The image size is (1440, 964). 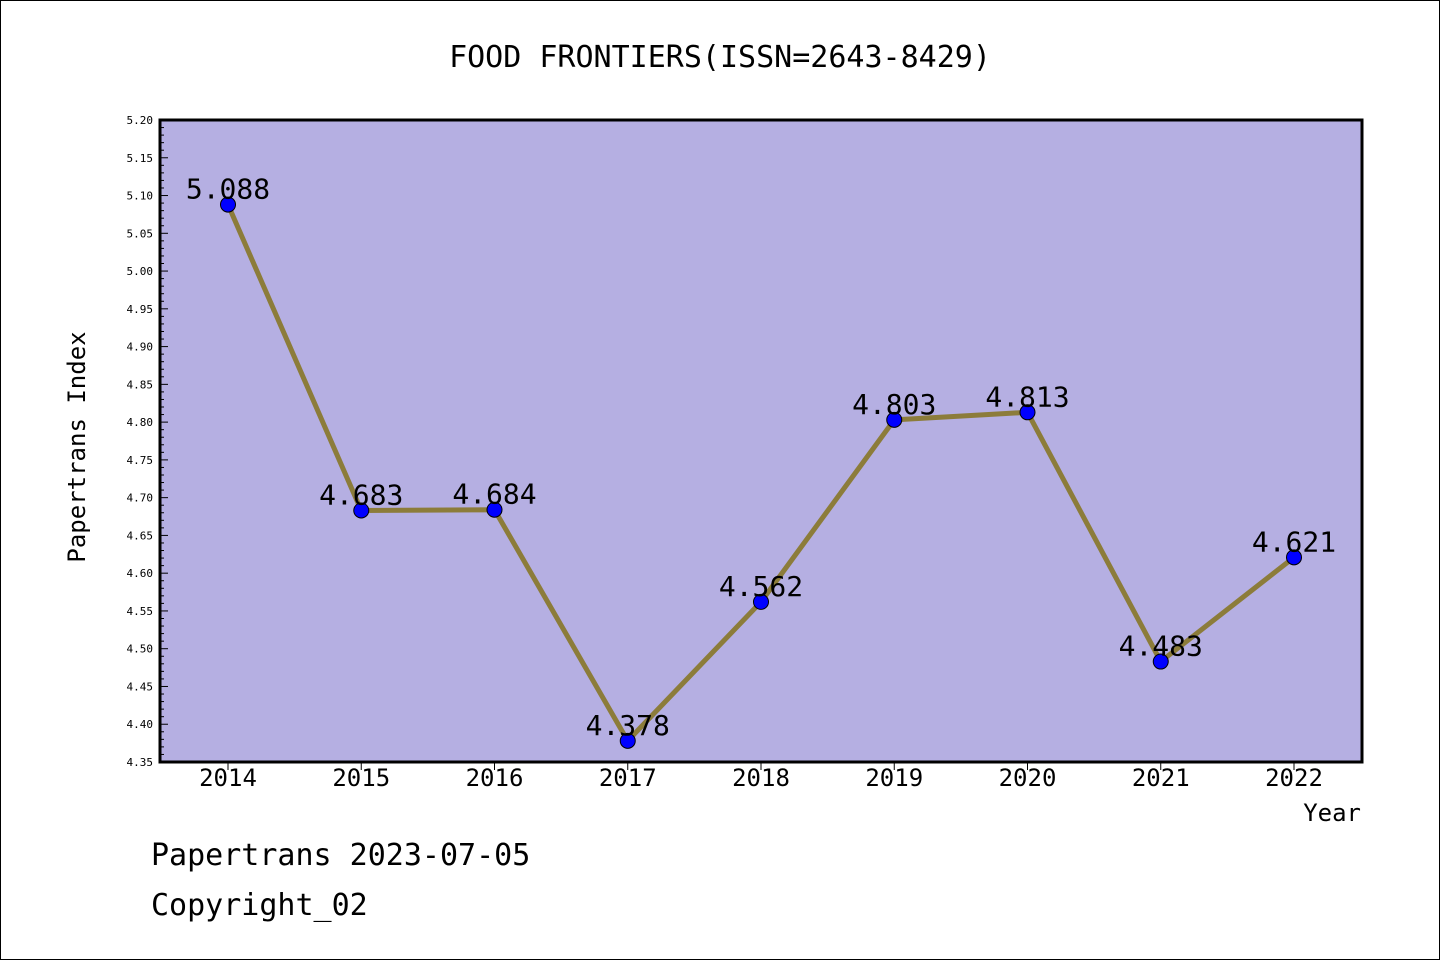 What do you see at coordinates (140, 422) in the screenshot?
I see `y-tick-label: 4.80` at bounding box center [140, 422].